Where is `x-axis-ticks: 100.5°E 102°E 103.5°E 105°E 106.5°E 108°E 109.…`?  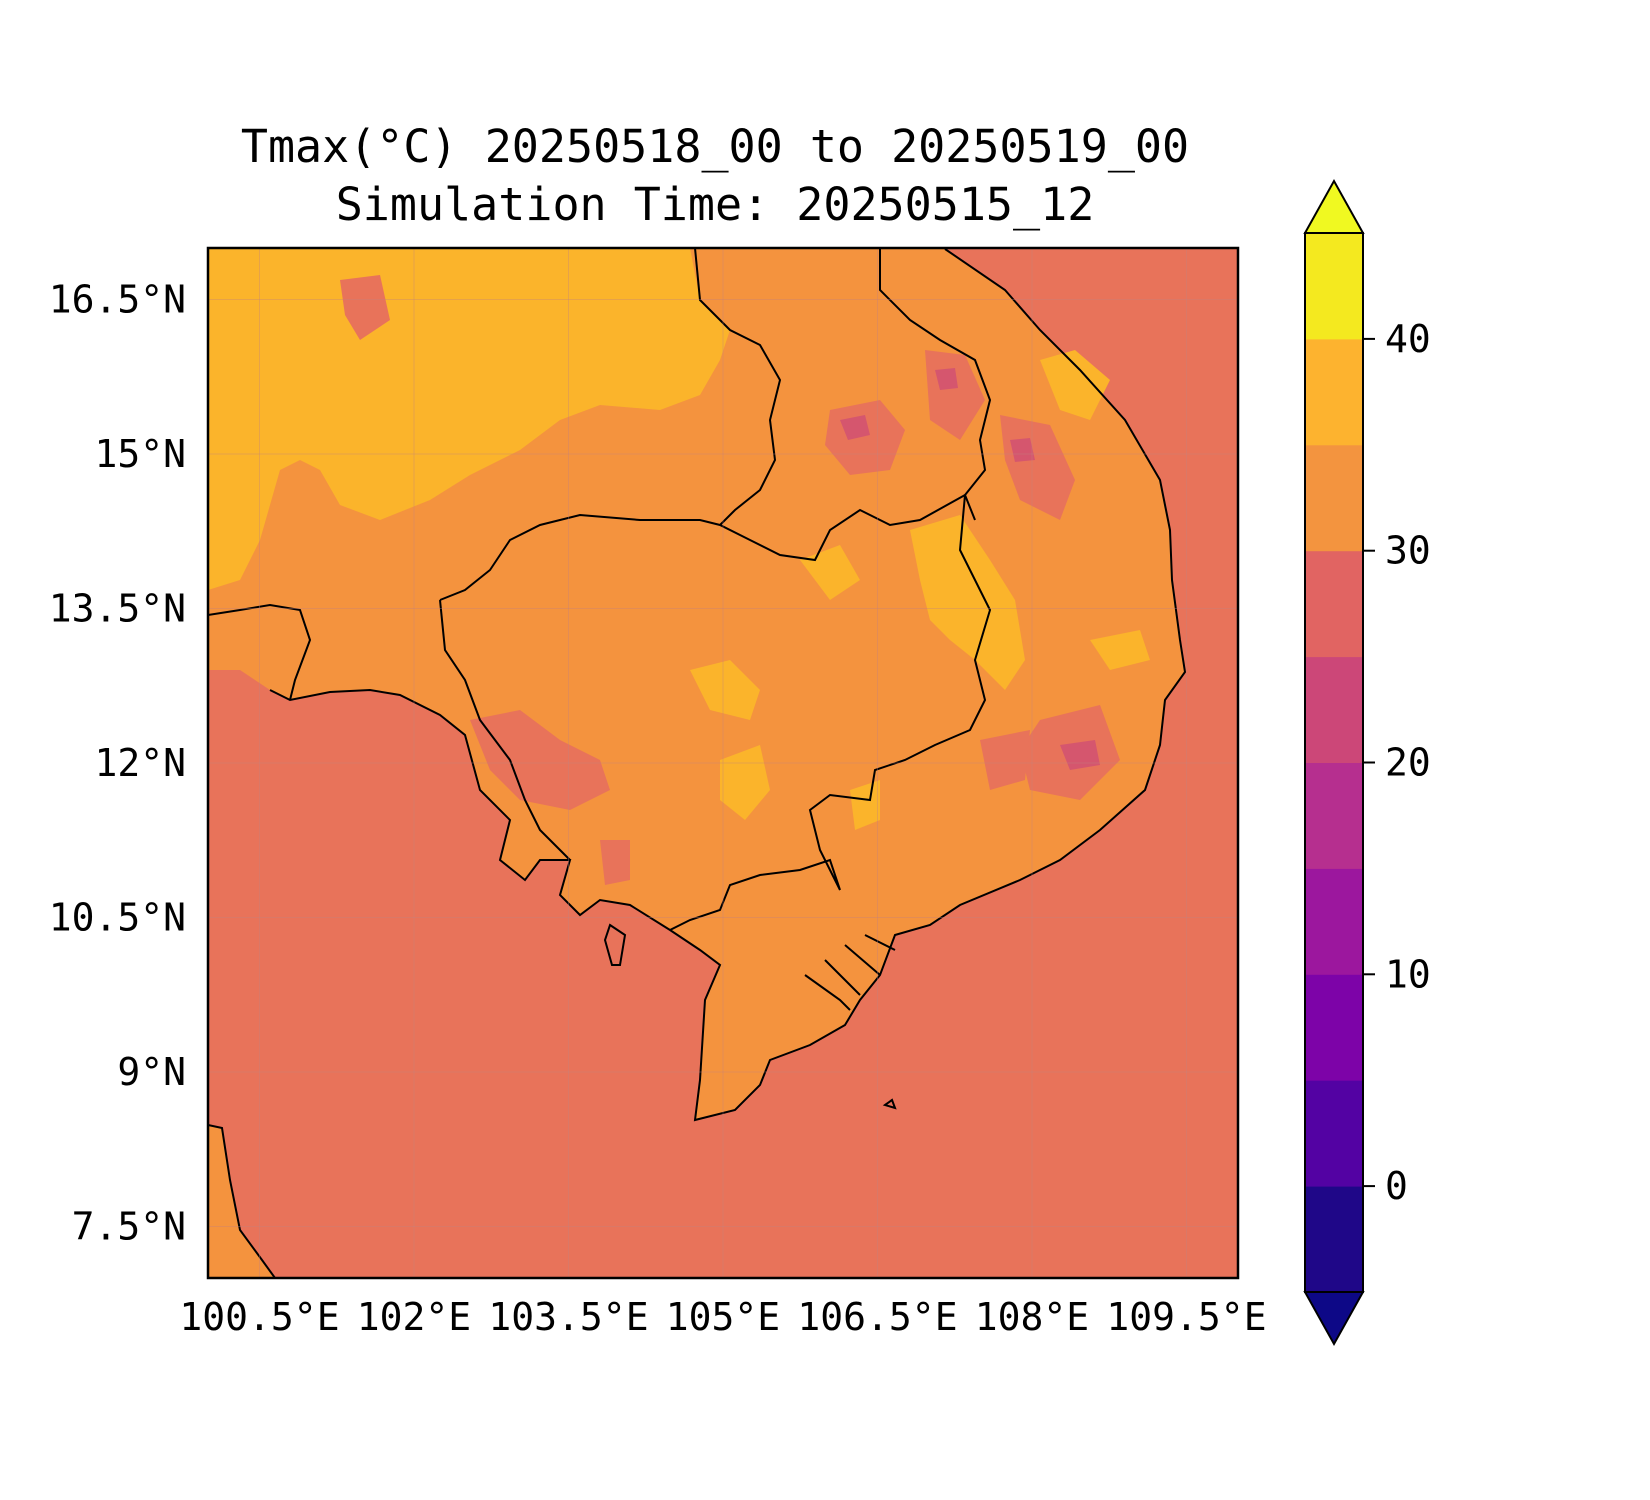
x-axis-ticks: 100.5°E 102°E 103.5°E 105°E 106.5°E 108°E 109.… is located at coordinates (722, 1317).